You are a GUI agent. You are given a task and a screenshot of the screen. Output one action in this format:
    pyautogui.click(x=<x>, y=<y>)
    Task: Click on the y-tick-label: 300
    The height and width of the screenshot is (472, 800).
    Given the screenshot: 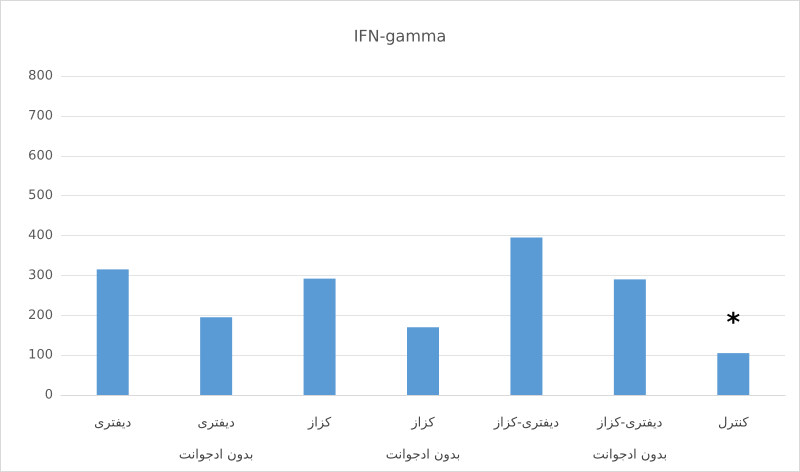 What is the action you would take?
    pyautogui.click(x=40, y=275)
    